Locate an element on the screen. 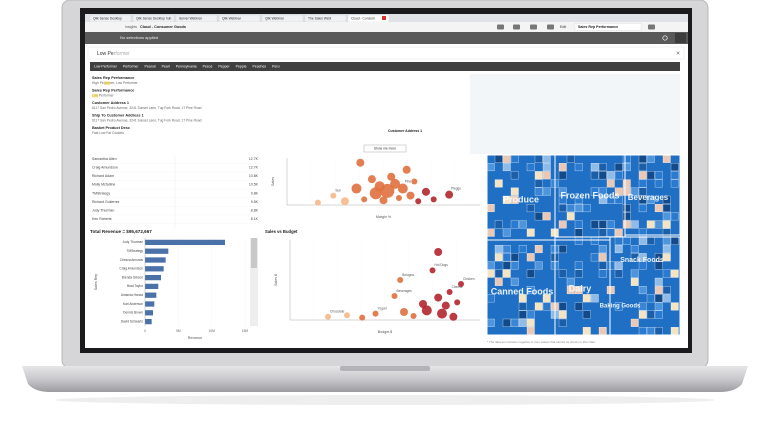  search-chip: Pepper is located at coordinates (224, 67).